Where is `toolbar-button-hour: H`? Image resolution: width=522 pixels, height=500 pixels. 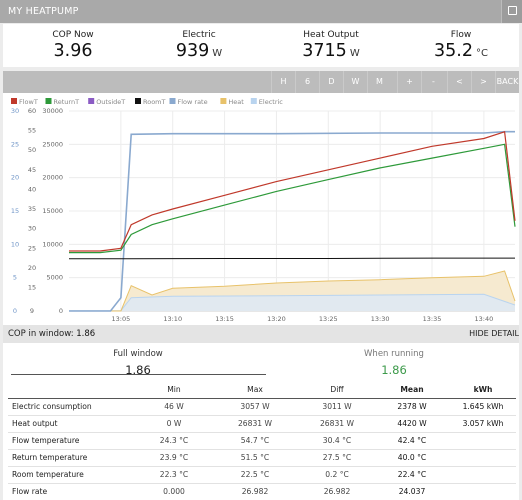 toolbar-button-hour: H is located at coordinates (283, 82).